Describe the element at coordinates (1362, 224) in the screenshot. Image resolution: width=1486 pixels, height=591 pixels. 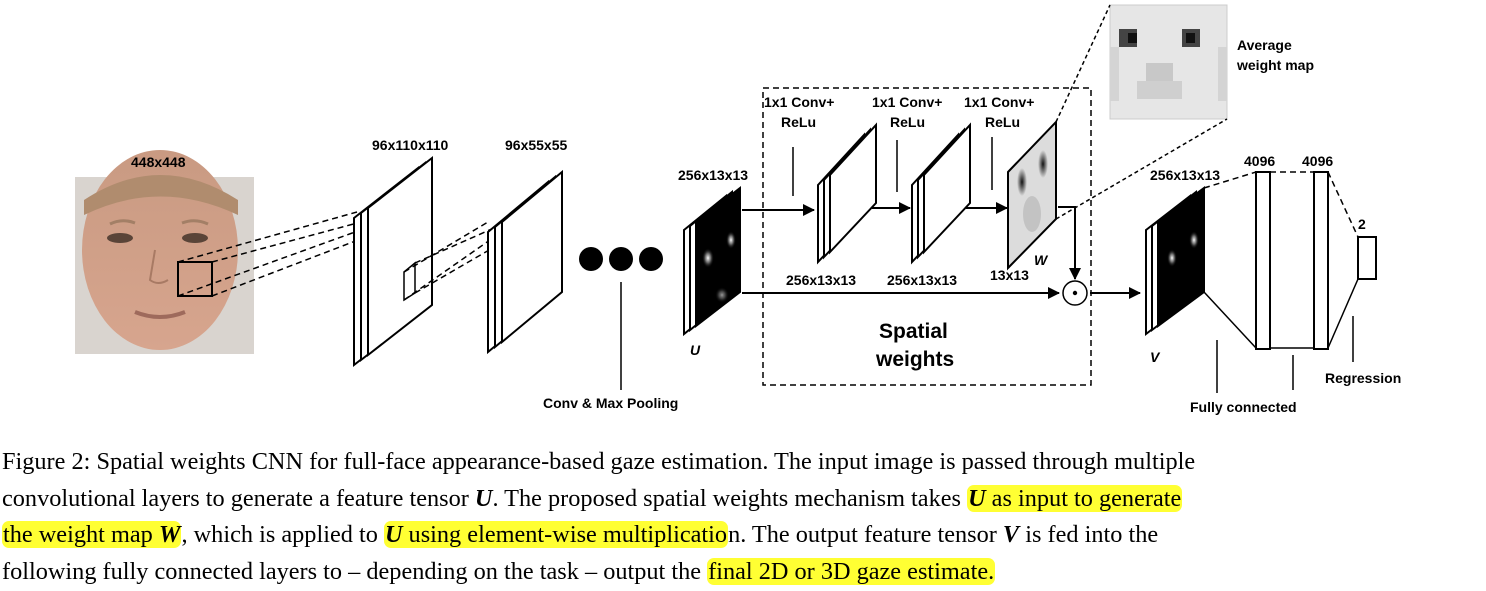
I see `output-size-label: 2` at that location.